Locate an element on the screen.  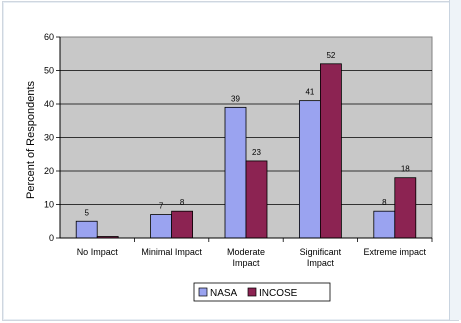
y-tick-label: 10 is located at coordinates (49, 205).